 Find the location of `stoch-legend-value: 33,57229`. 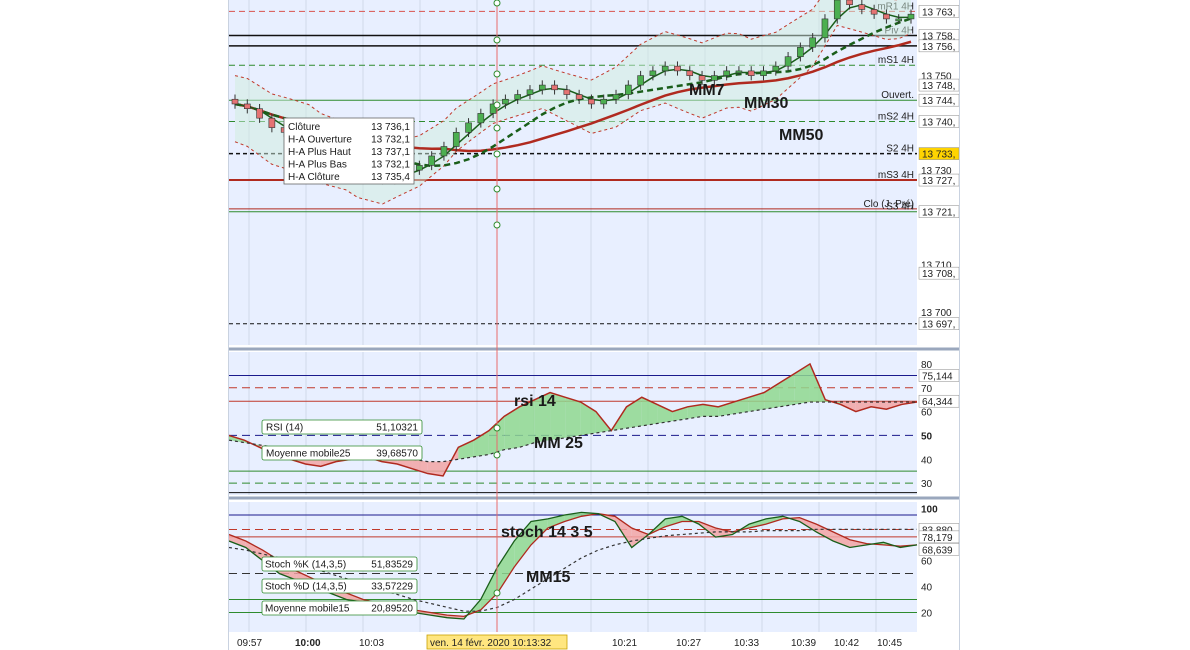

stoch-legend-value: 33,57229 is located at coordinates (392, 587).